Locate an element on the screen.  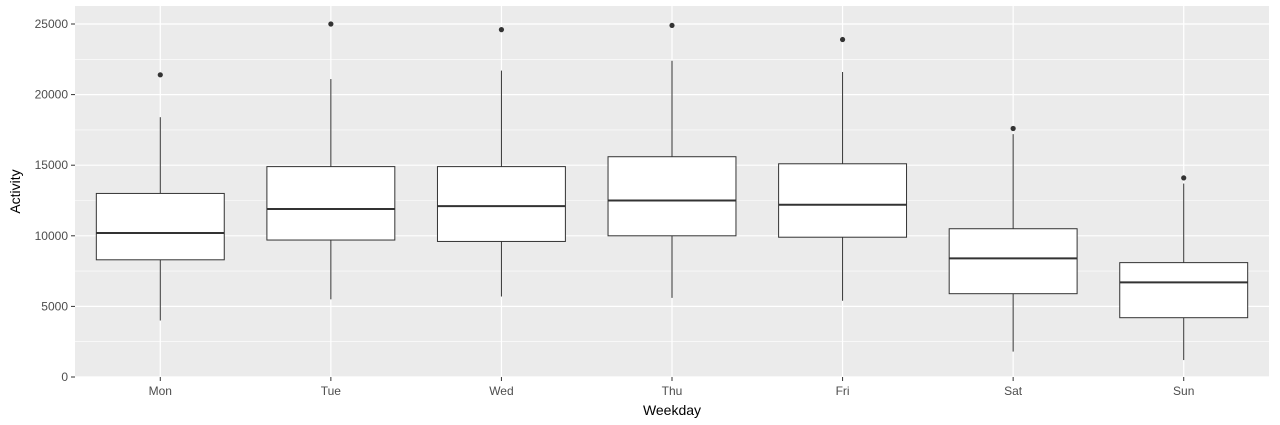
y-axis-title: Activity is located at coordinates (15, 191).